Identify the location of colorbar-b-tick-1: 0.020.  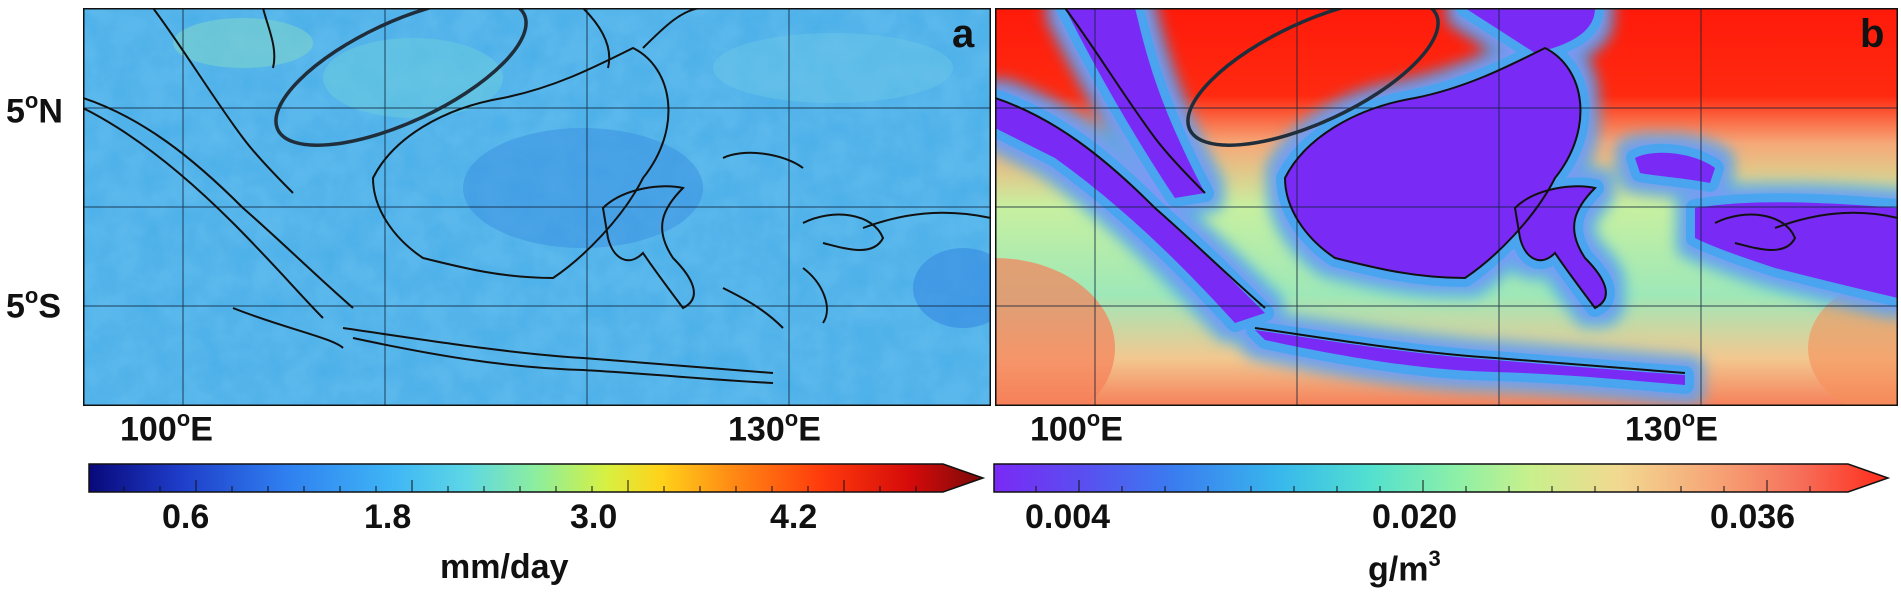
(1415, 517).